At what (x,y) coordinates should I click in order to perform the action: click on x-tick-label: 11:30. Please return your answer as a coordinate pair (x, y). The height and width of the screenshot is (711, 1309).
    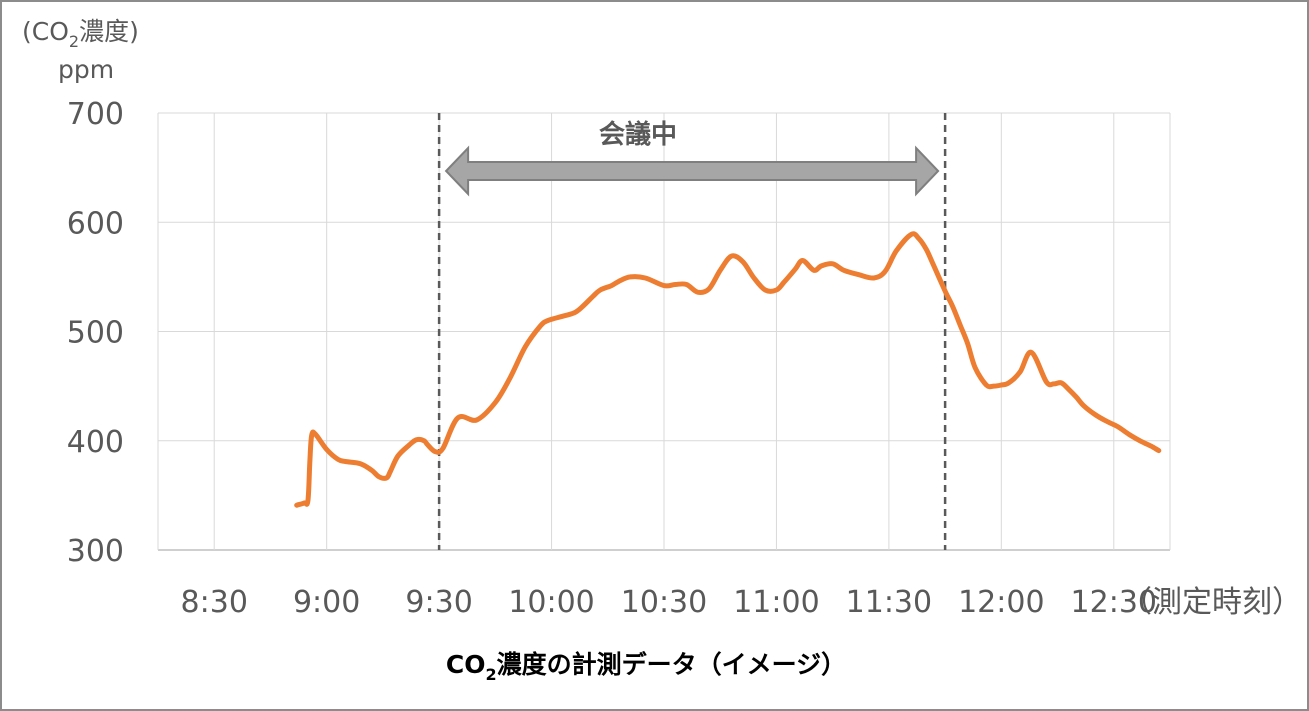
    Looking at the image, I should click on (889, 602).